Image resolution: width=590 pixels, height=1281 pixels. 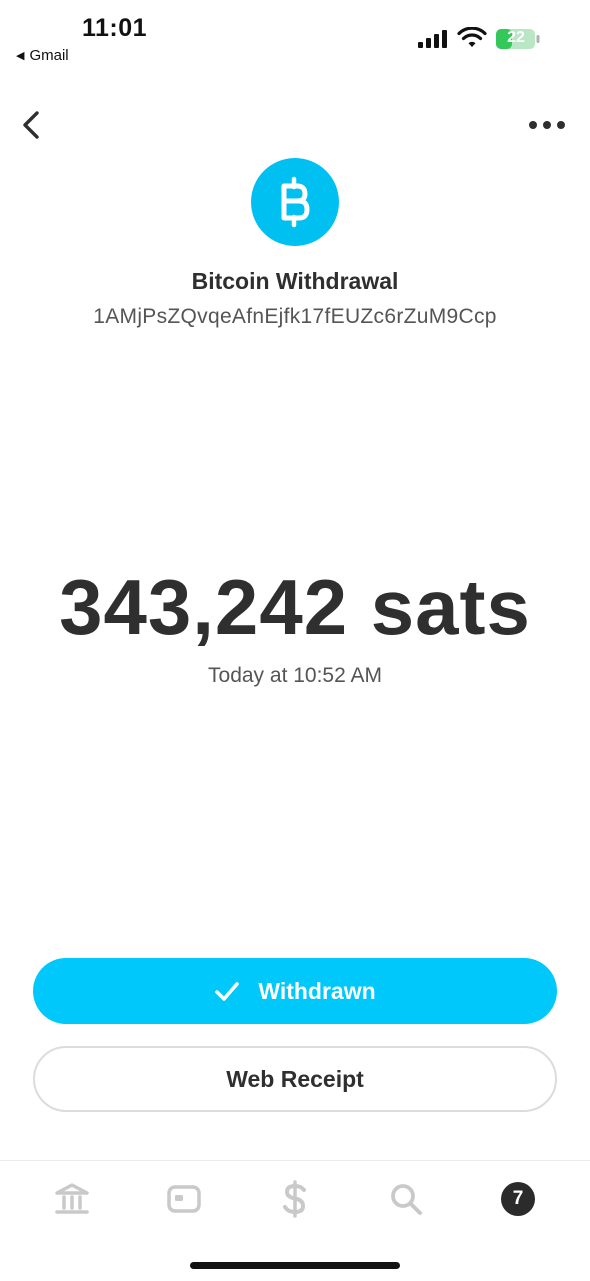 I want to click on back-to-app-link: ◀ Gmail, so click(x=42, y=55).